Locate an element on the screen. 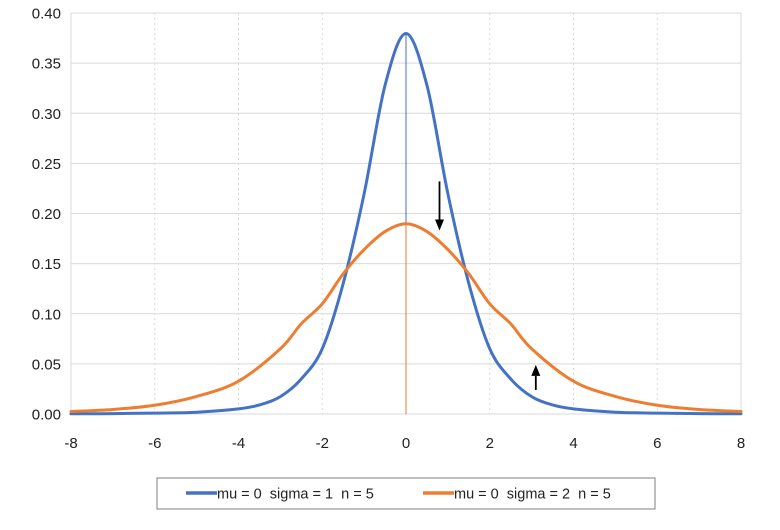  x-tick-label: 4 is located at coordinates (573, 443).